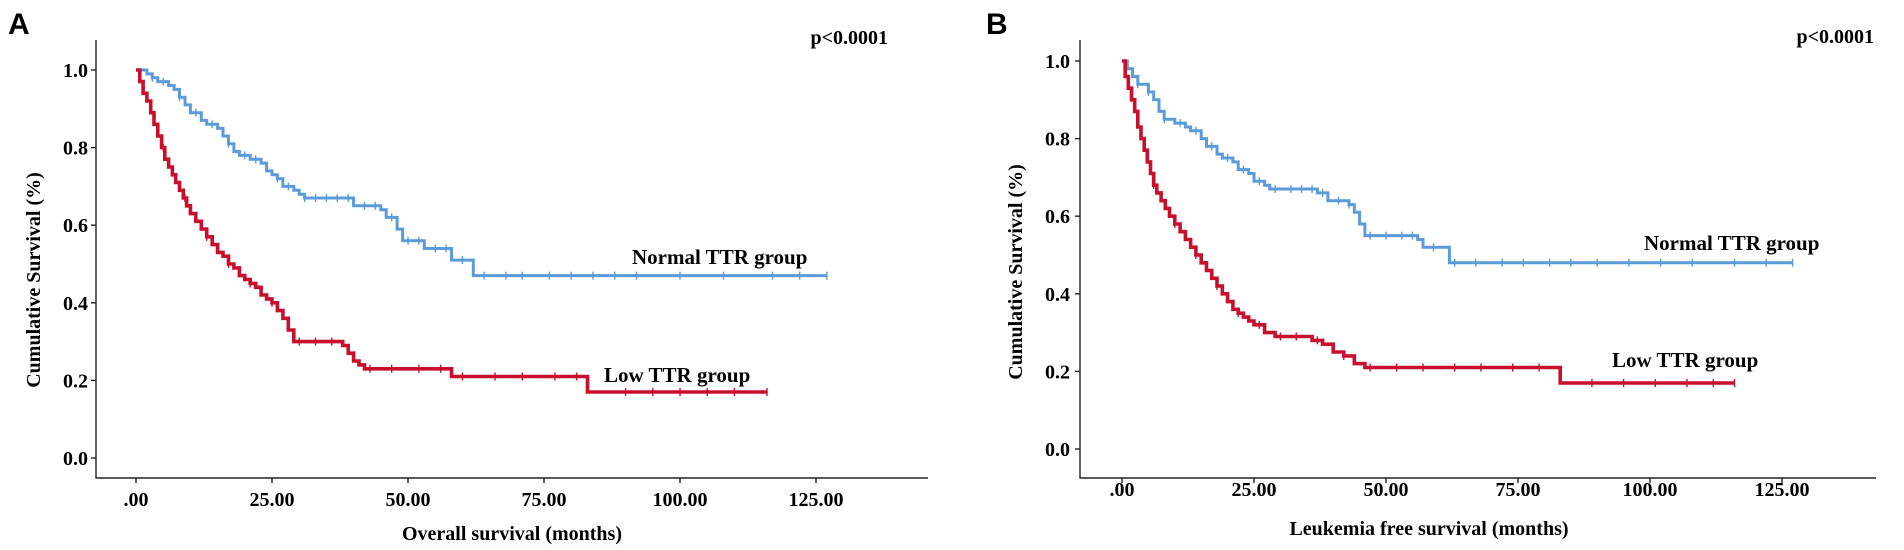 The height and width of the screenshot is (550, 1904). Describe the element at coordinates (512, 534) in the screenshot. I see `x-axis-title: Overall survival (months)` at that location.